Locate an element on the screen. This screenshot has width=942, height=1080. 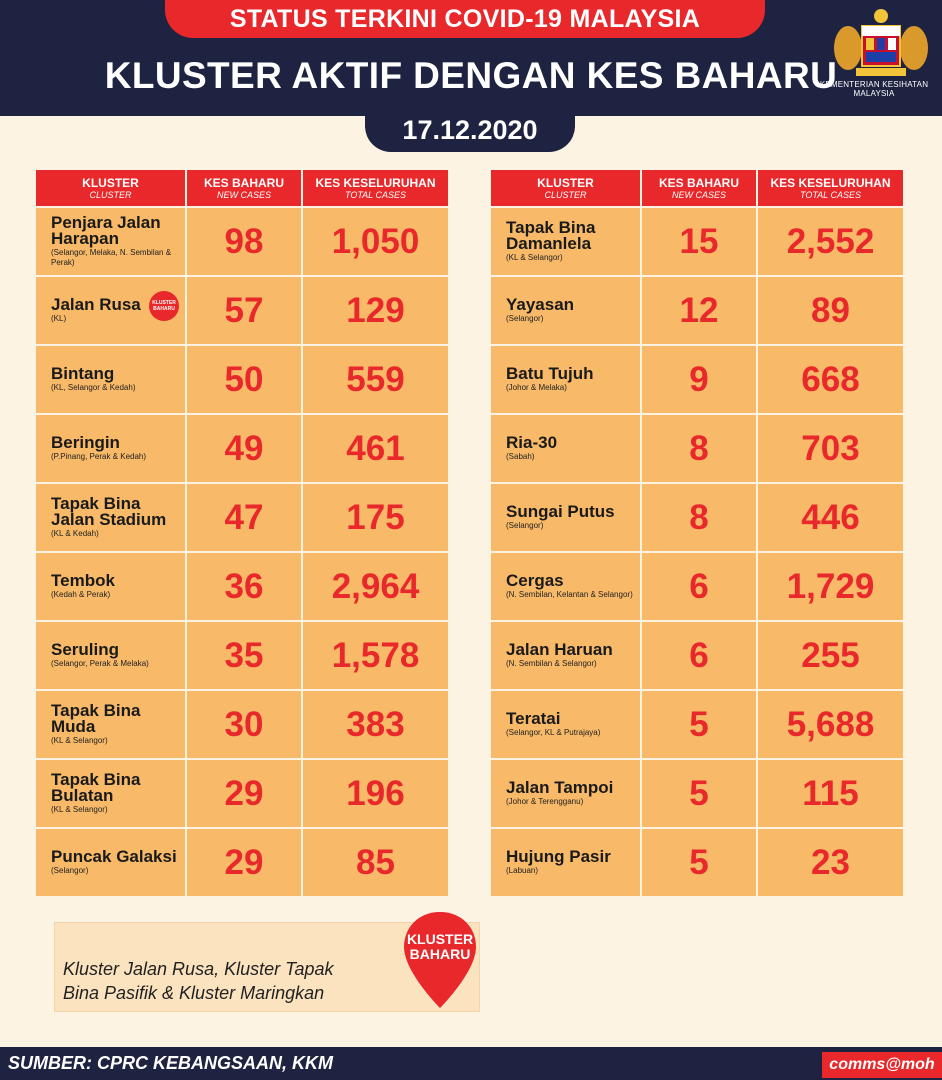
cluster-states: (N. Sembilan, Kelantan & Selangor) is located at coordinates (569, 594).